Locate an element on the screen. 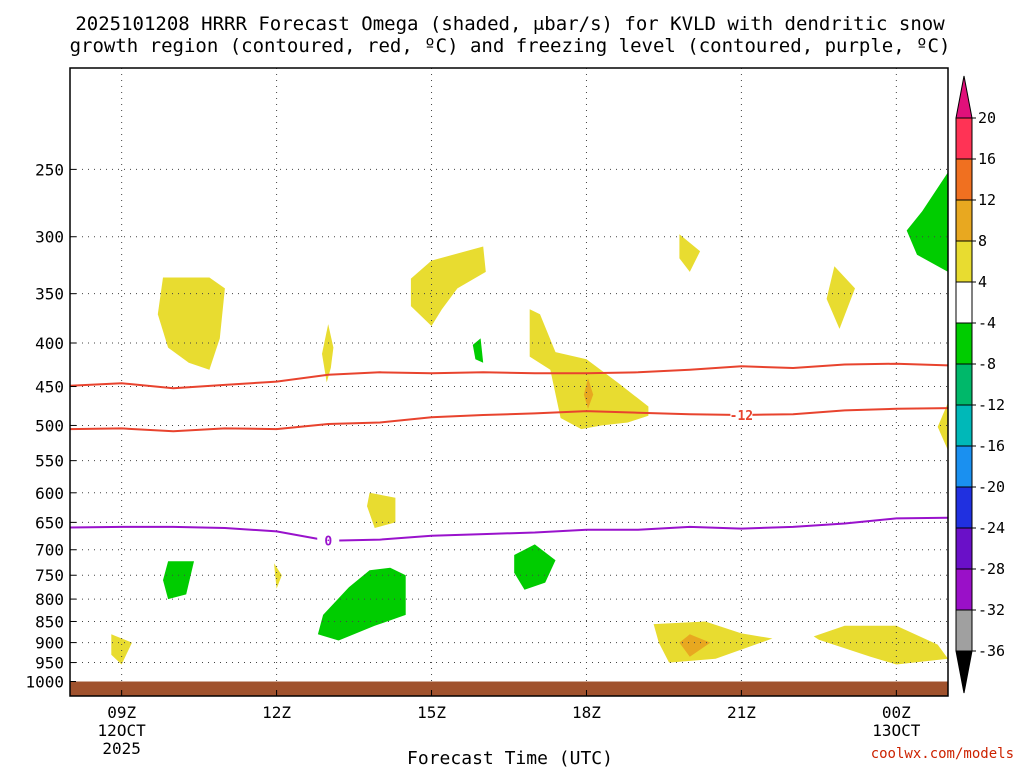  y-tick-label-550: 550 is located at coordinates (49, 461).